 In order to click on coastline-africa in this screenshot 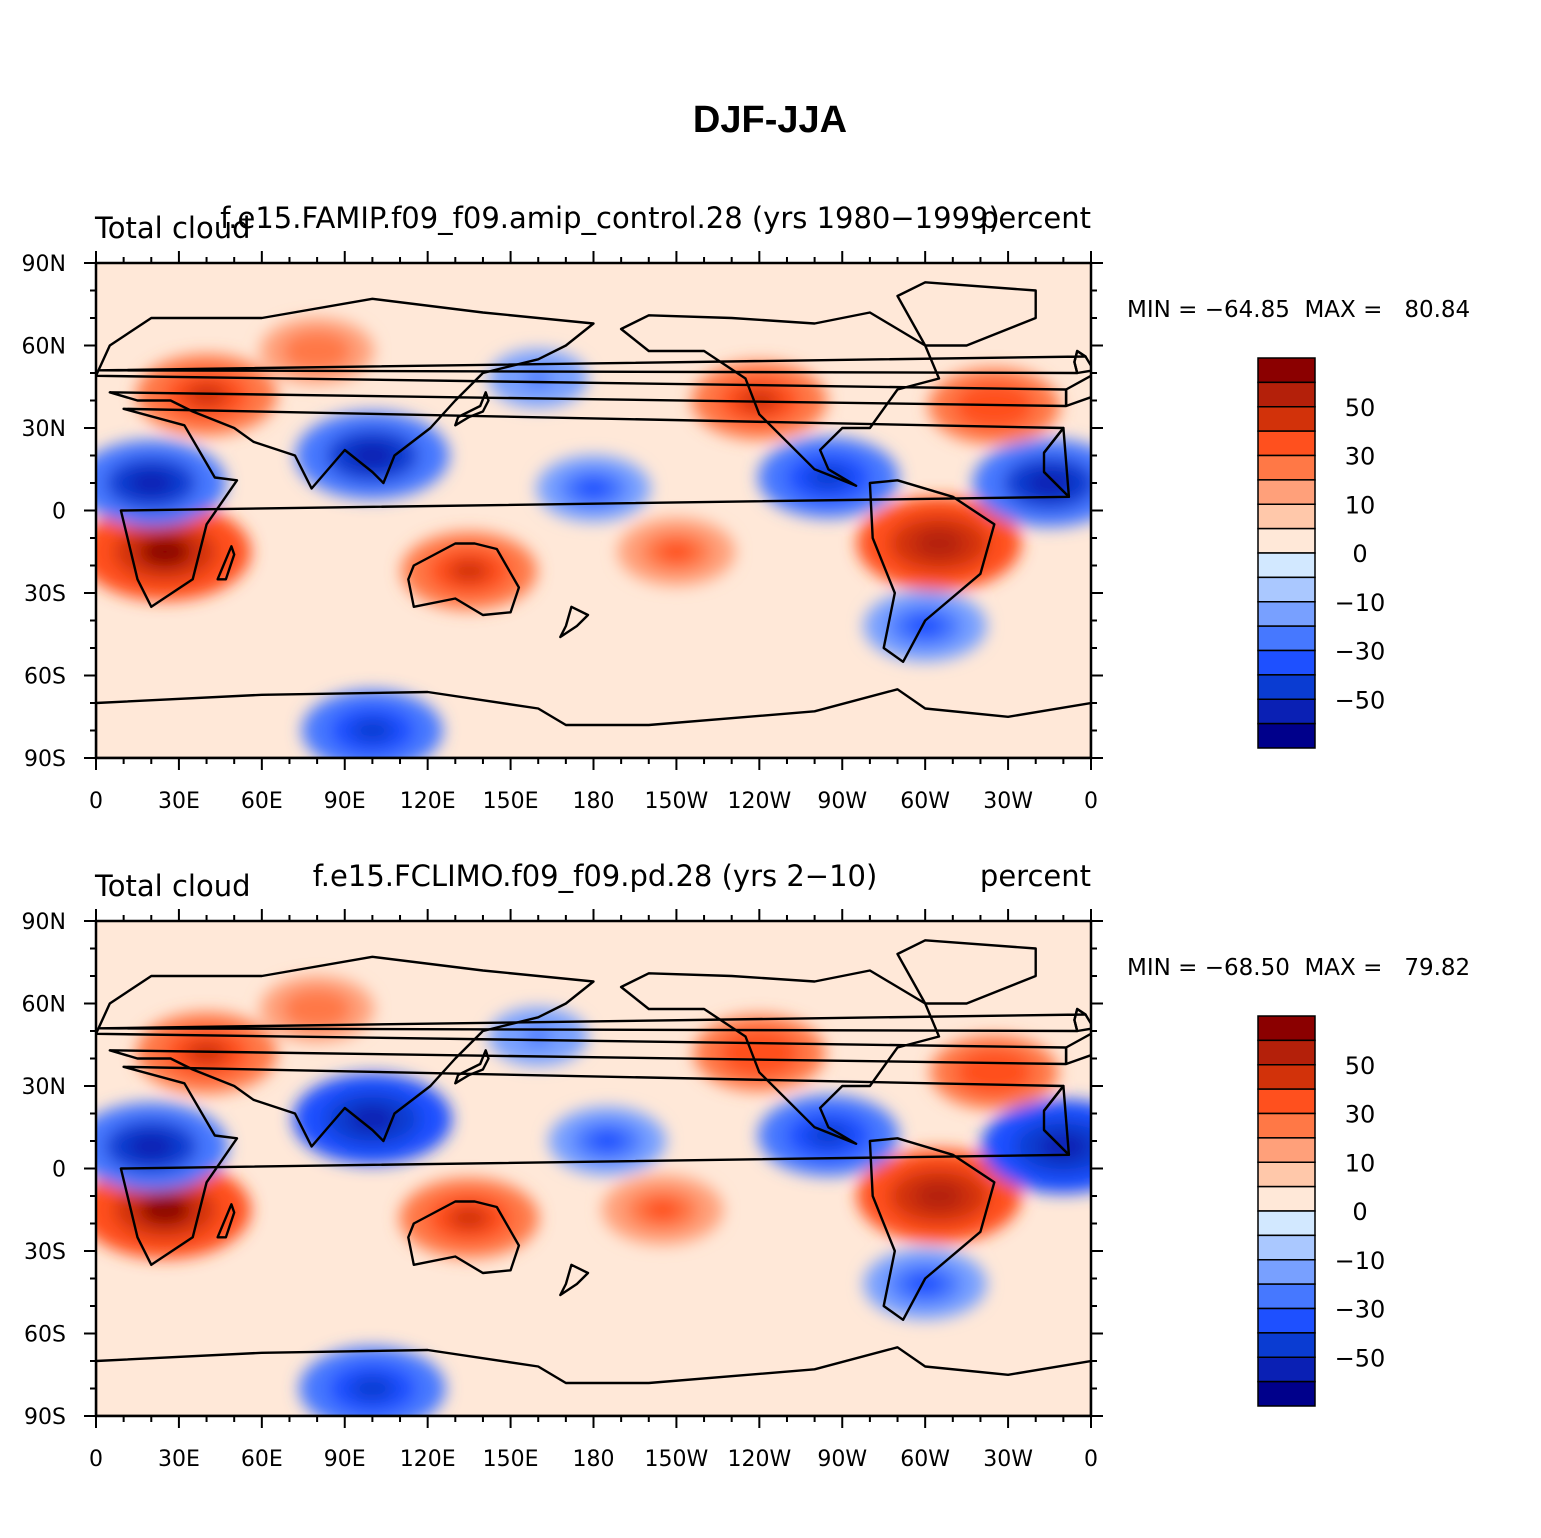, I will do `click(595, 507)`.